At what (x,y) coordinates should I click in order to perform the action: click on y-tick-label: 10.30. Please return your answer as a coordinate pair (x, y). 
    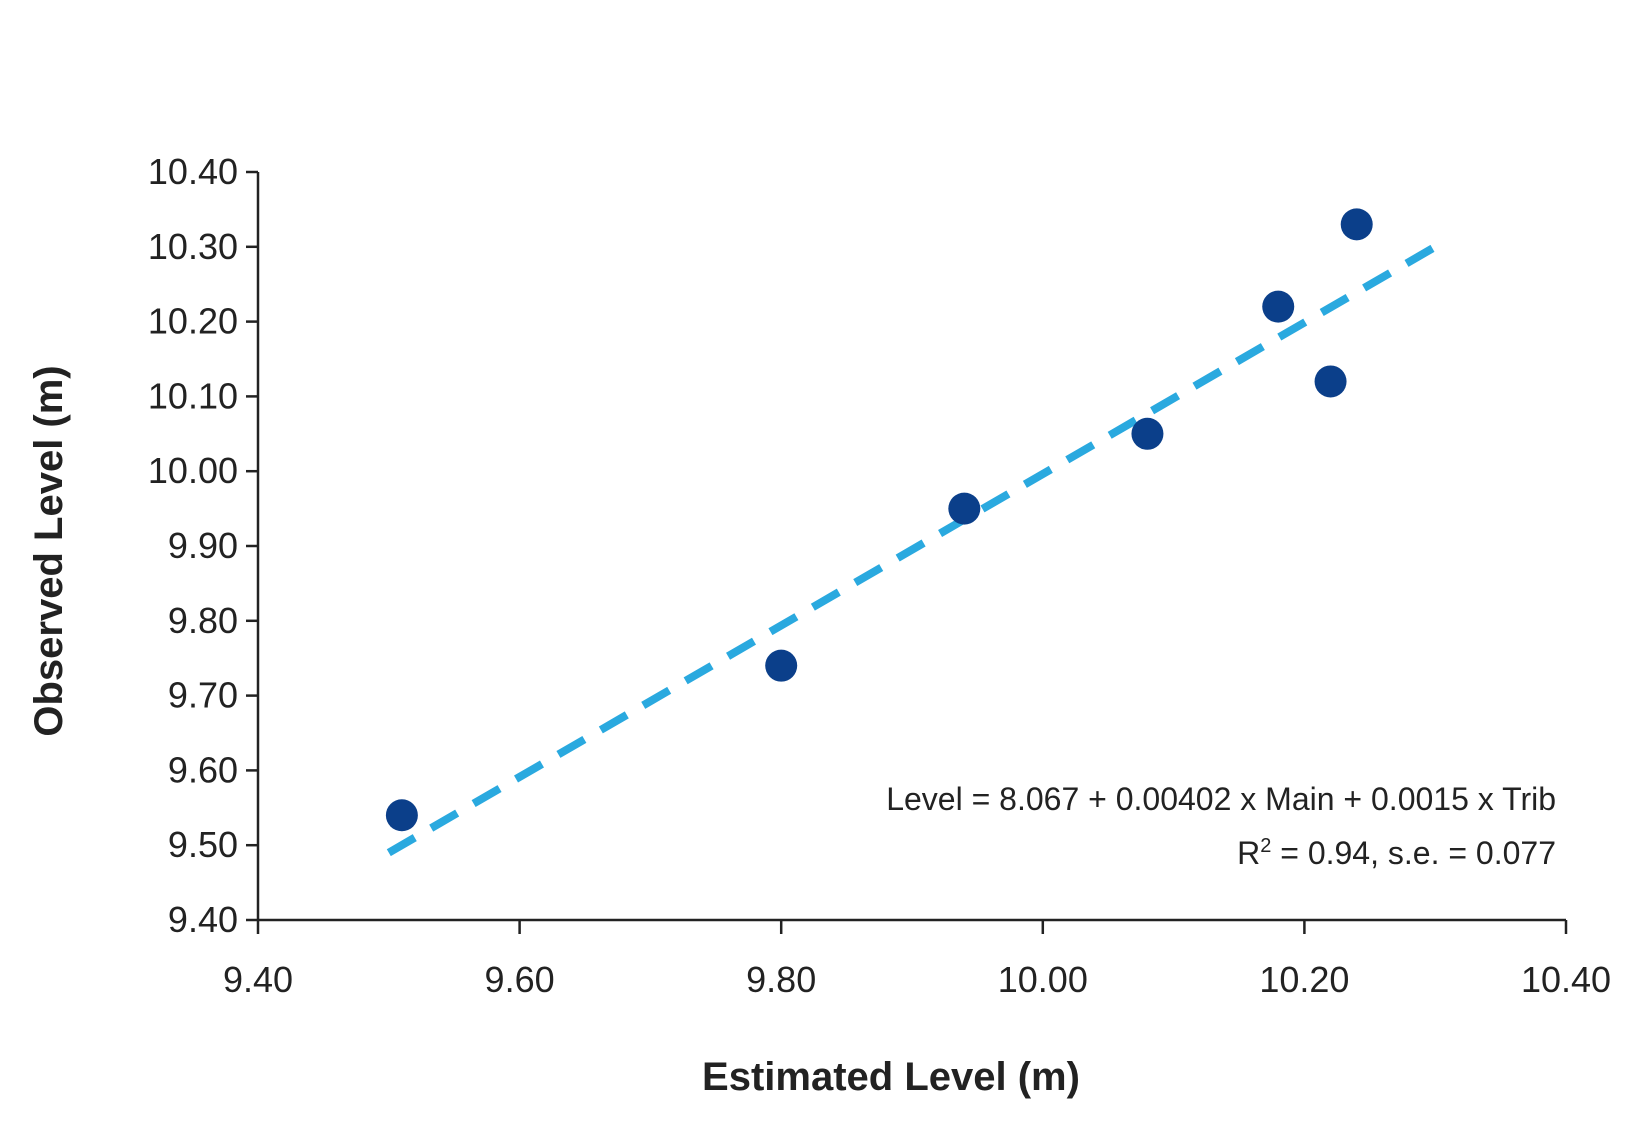
    Looking at the image, I should click on (193, 246).